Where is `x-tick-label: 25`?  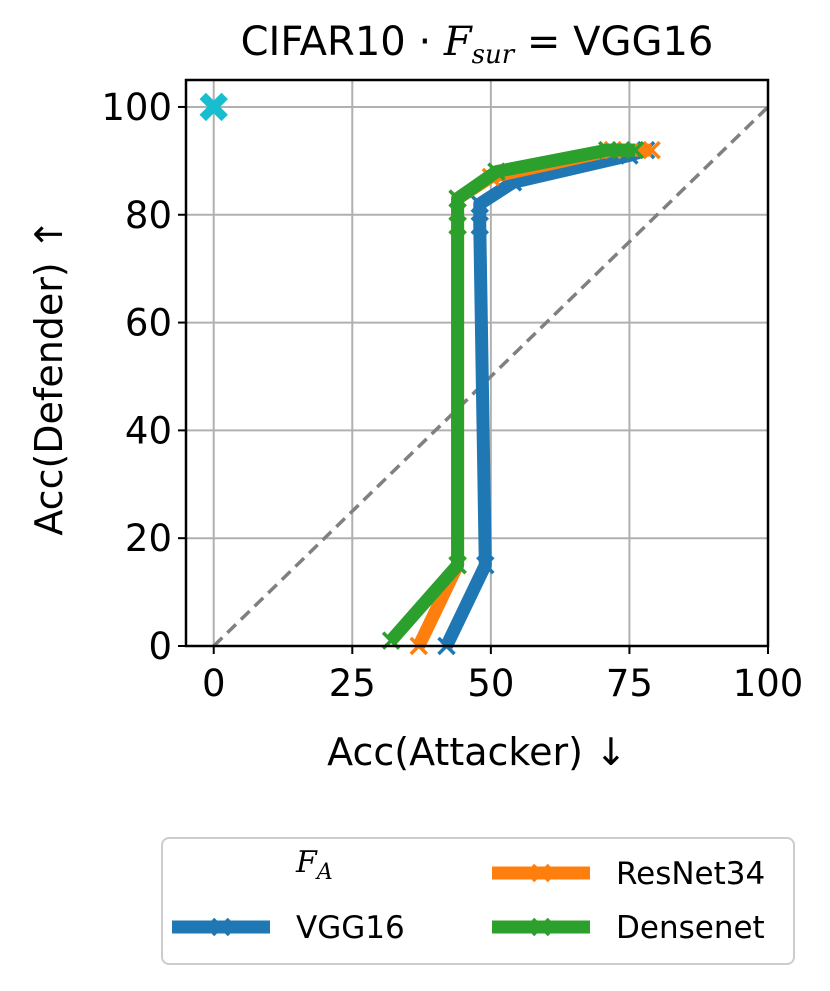 x-tick-label: 25 is located at coordinates (352, 683).